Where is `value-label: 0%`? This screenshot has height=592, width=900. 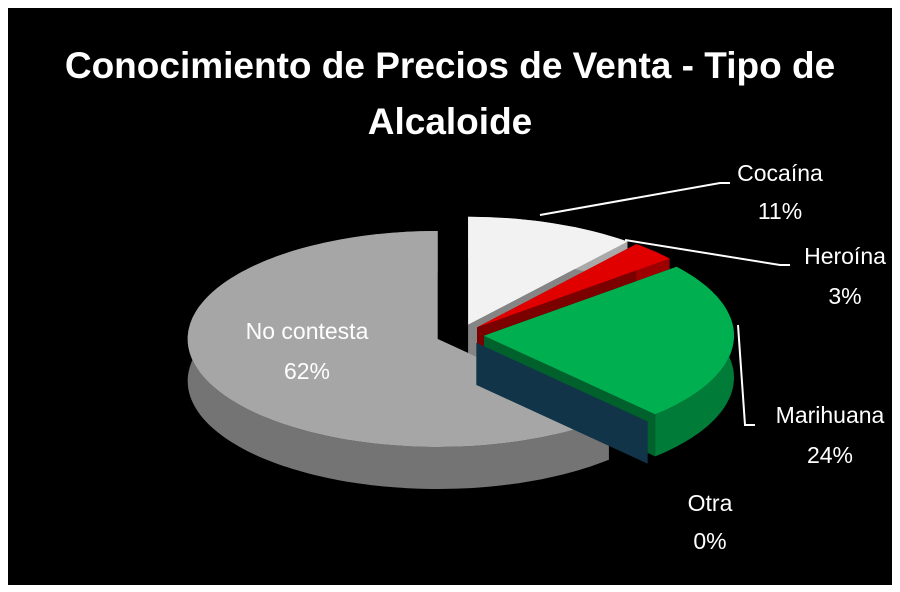
value-label: 0% is located at coordinates (709, 541).